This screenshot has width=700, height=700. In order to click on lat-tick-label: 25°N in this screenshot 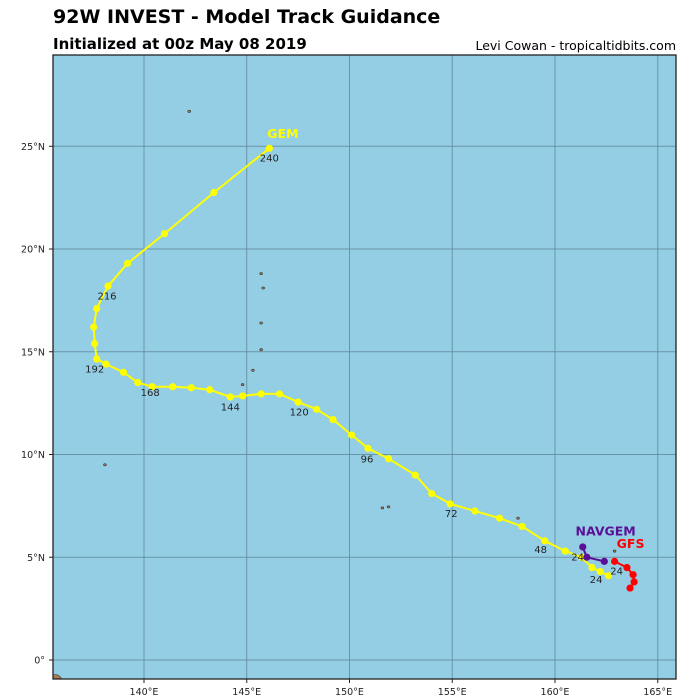, I will do `click(33, 147)`.